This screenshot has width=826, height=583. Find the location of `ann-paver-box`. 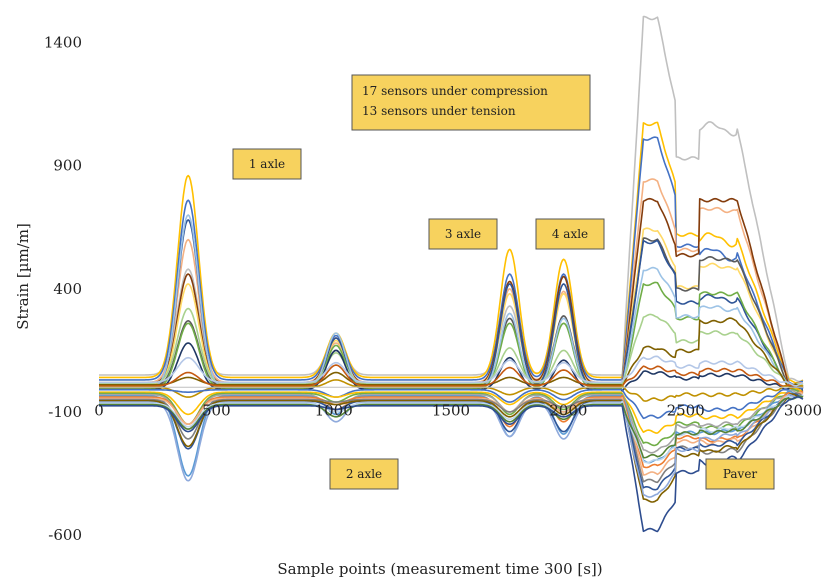

ann-paver-box is located at coordinates (740, 474).